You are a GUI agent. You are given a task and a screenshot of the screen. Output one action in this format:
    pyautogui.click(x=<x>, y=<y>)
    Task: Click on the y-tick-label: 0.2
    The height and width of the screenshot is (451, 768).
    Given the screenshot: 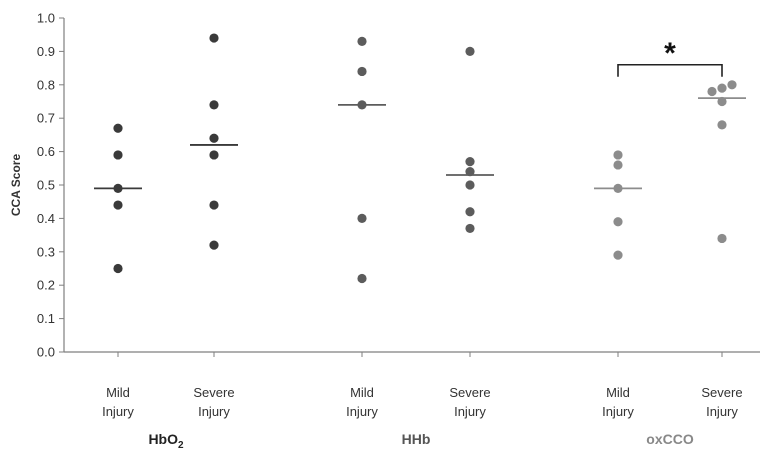 What is the action you would take?
    pyautogui.click(x=46, y=285)
    